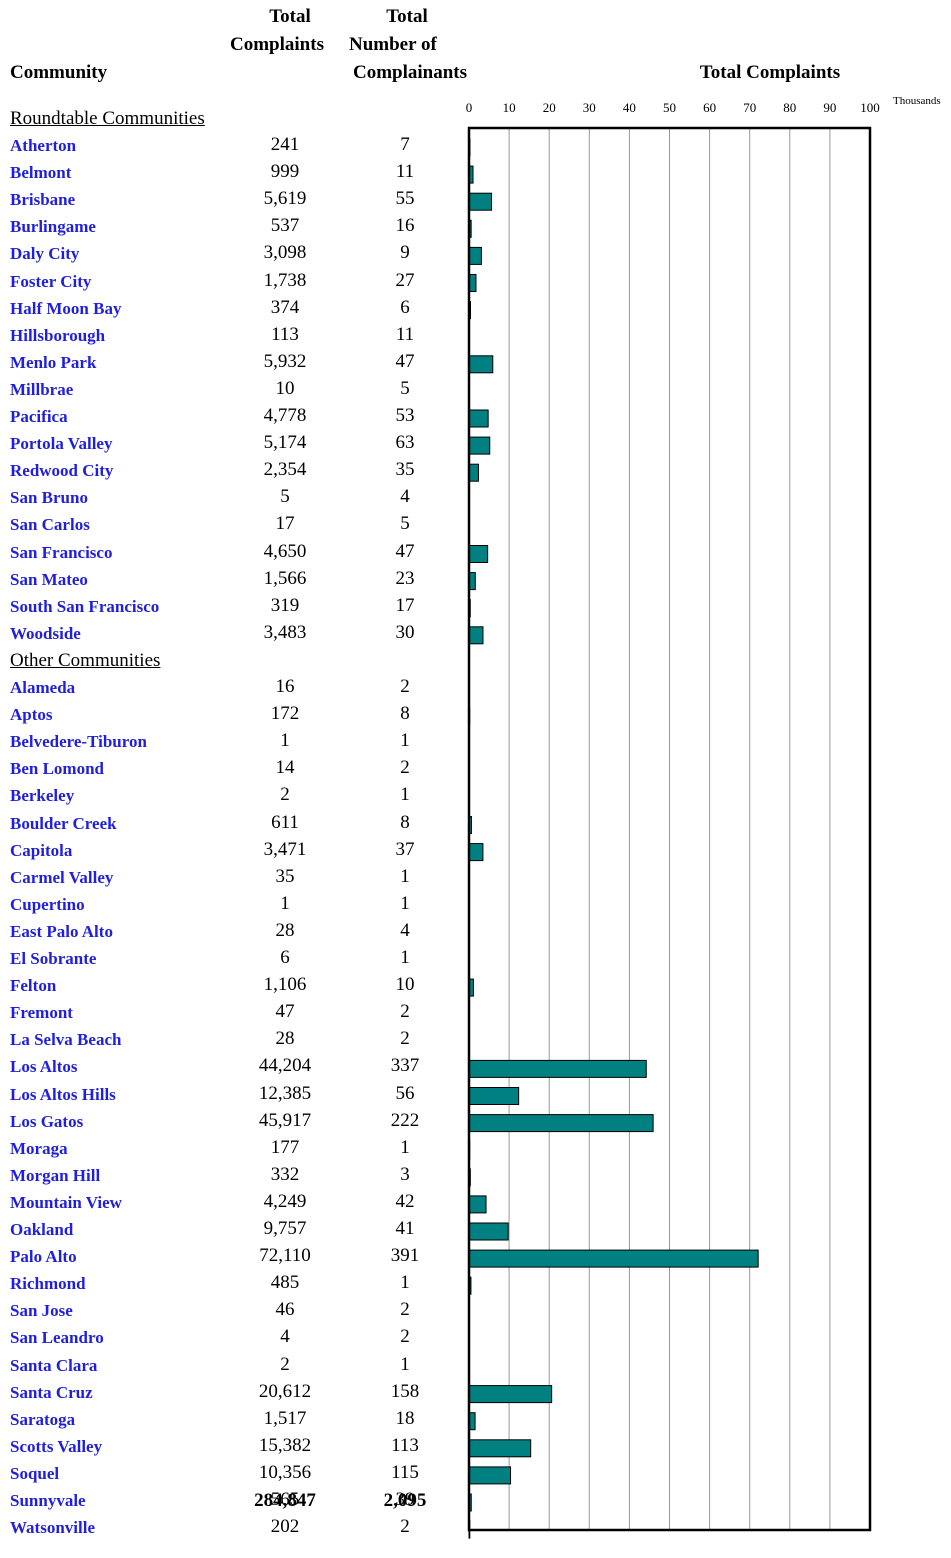 The height and width of the screenshot is (1558, 951). Describe the element at coordinates (56, 1446) in the screenshot. I see `community-name: Scotts Valley` at that location.